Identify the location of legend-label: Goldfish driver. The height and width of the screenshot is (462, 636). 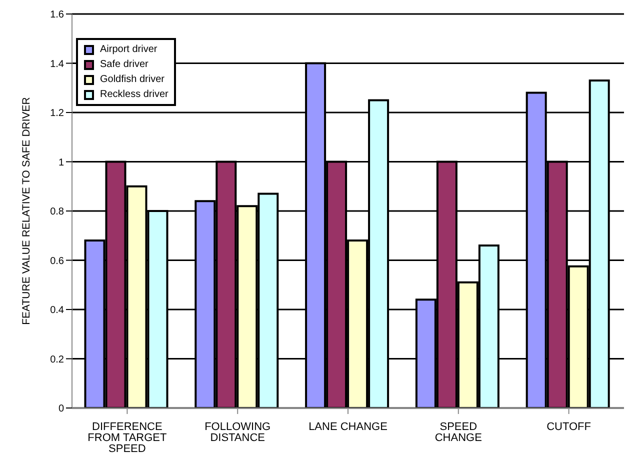
(132, 80).